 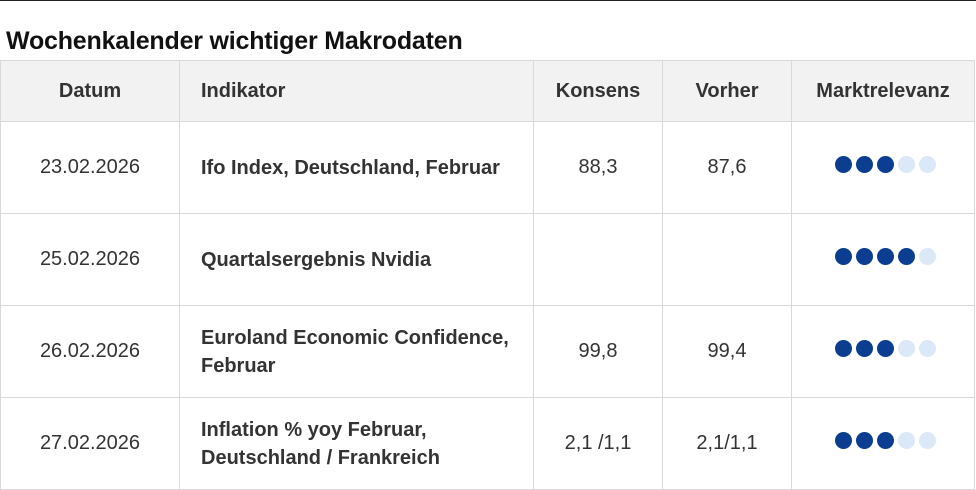 I want to click on cell-indicator: Quartalsergebnis Nvidia, so click(x=356, y=259).